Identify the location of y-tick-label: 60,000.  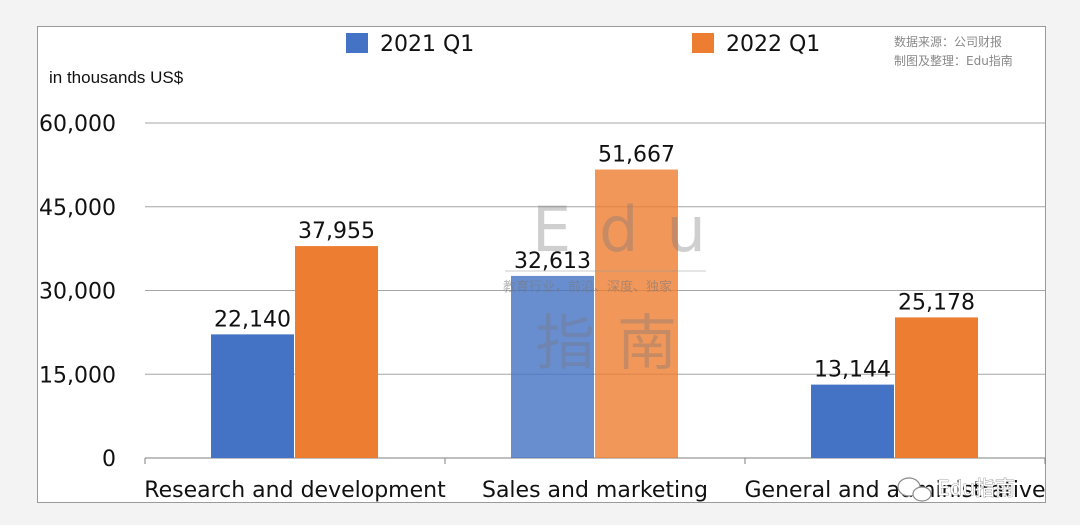
(77, 124).